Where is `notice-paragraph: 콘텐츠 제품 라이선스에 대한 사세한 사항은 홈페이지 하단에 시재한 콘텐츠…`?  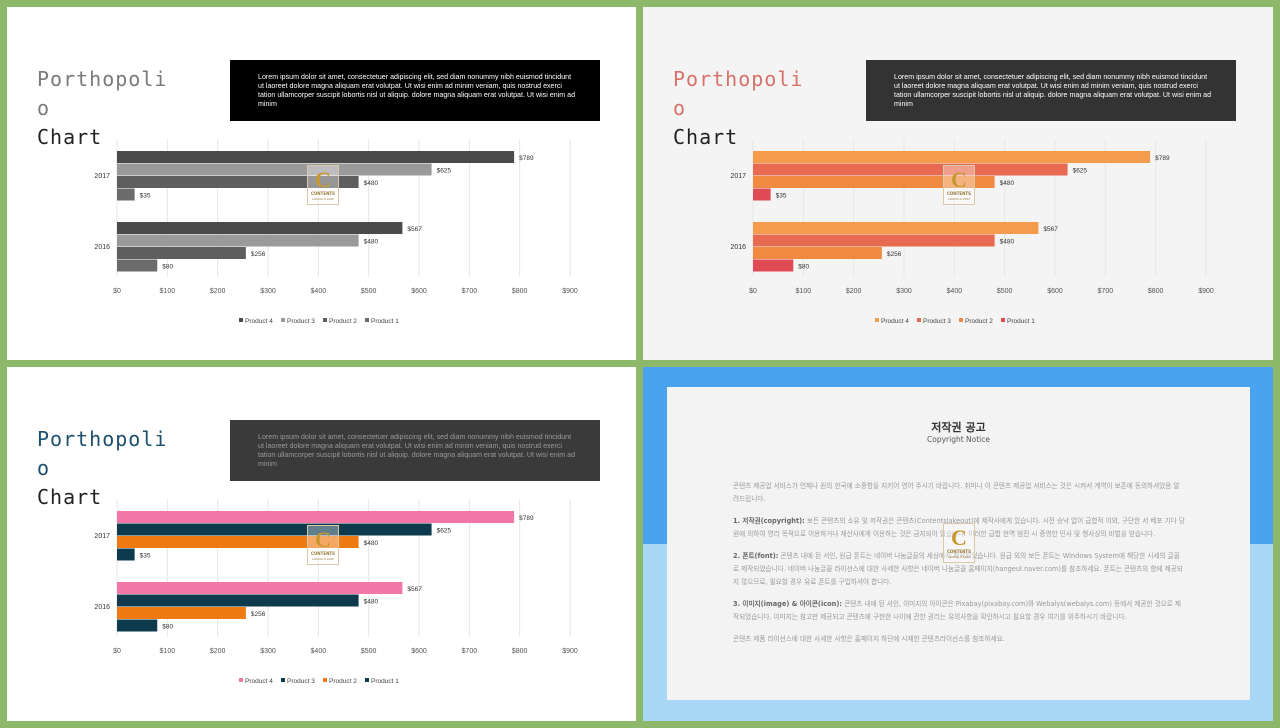
notice-paragraph: 콘텐츠 제품 라이선스에 대한 사세한 사항은 홈페이지 하단에 시재한 콘텐츠… is located at coordinates (869, 639).